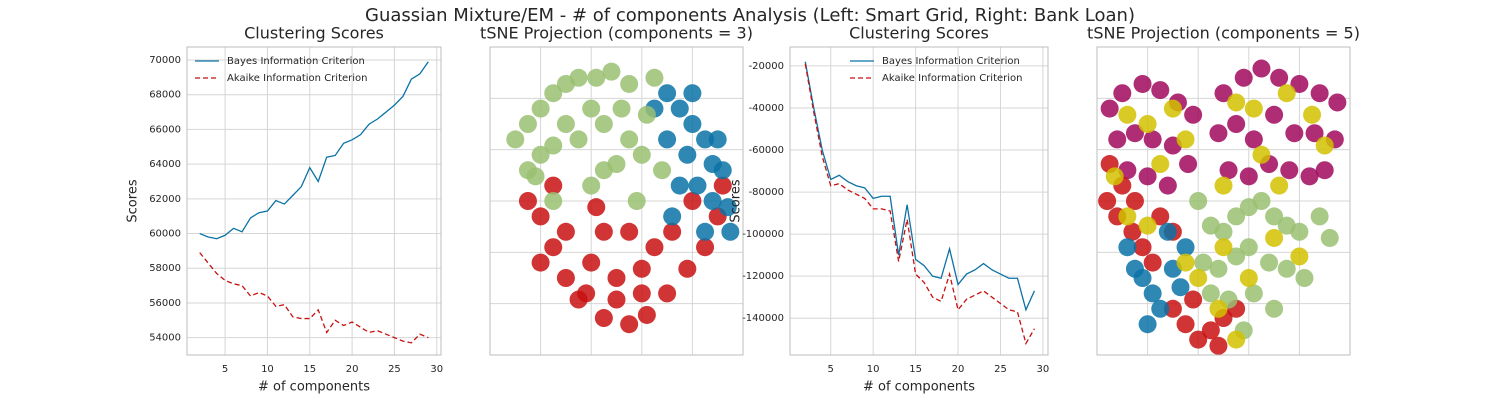 Image resolution: width=1500 pixels, height=400 pixels. I want to click on y-tick-label: 66000, so click(165, 129).